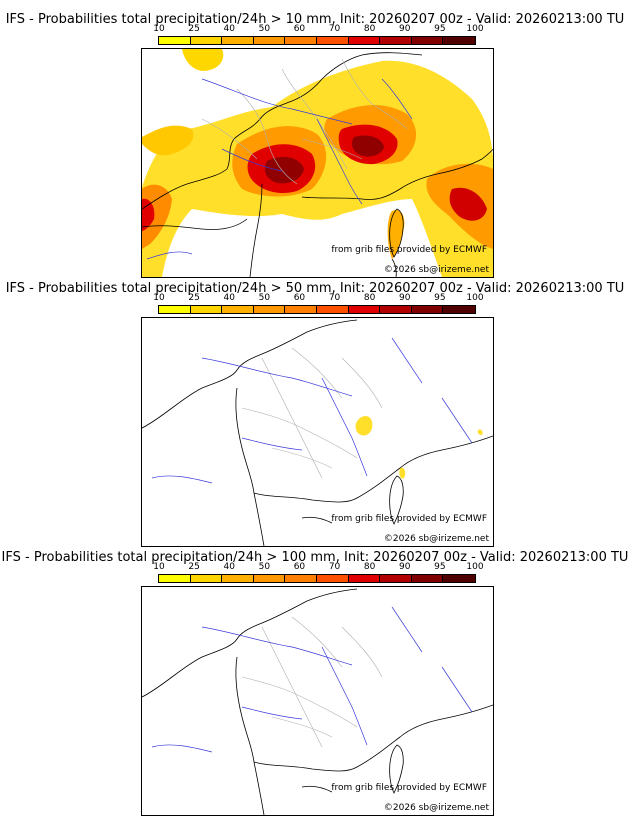  I want to click on precip-layer, so click(419, 447).